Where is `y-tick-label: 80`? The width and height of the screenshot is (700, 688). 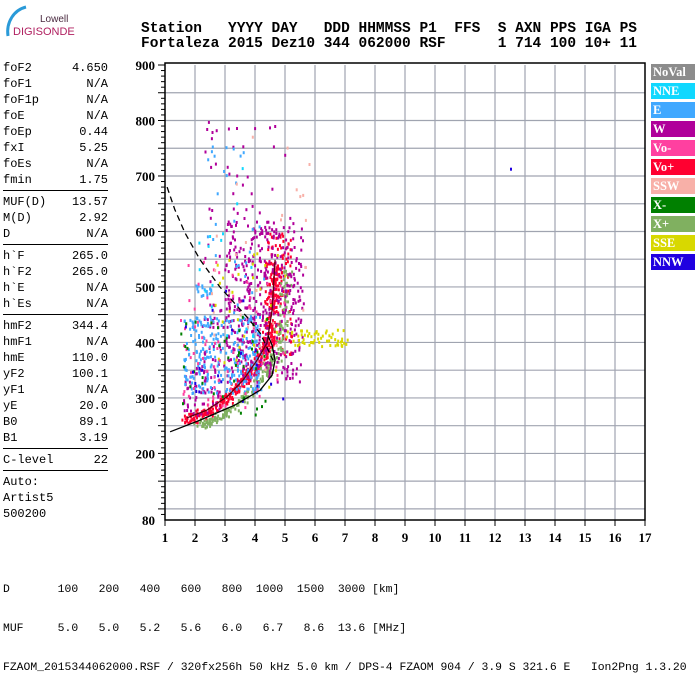 y-tick-label: 80 is located at coordinates (148, 520).